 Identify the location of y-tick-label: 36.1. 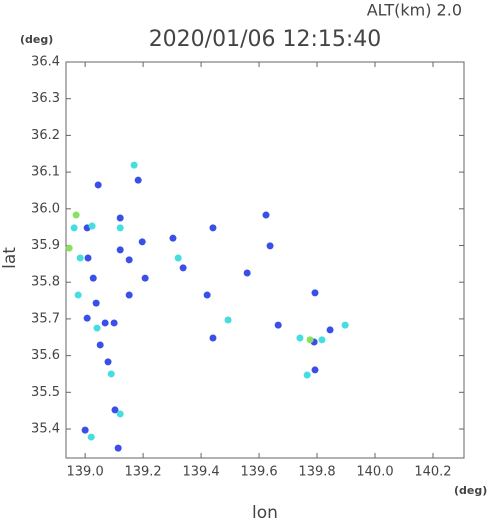
(45, 172).